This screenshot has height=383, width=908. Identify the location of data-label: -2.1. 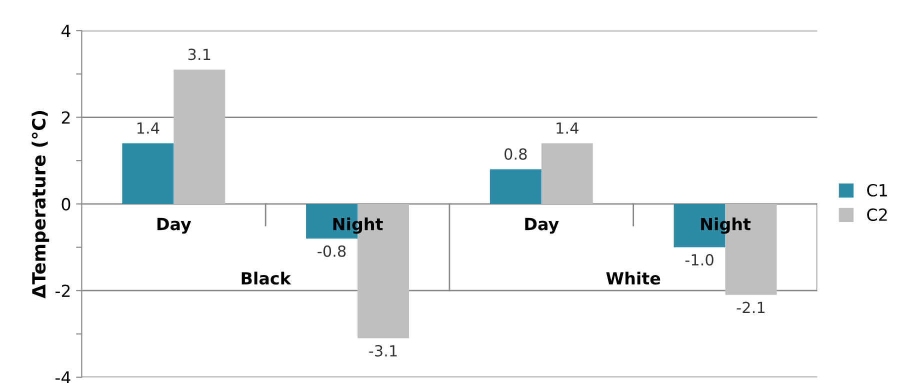
(750, 308).